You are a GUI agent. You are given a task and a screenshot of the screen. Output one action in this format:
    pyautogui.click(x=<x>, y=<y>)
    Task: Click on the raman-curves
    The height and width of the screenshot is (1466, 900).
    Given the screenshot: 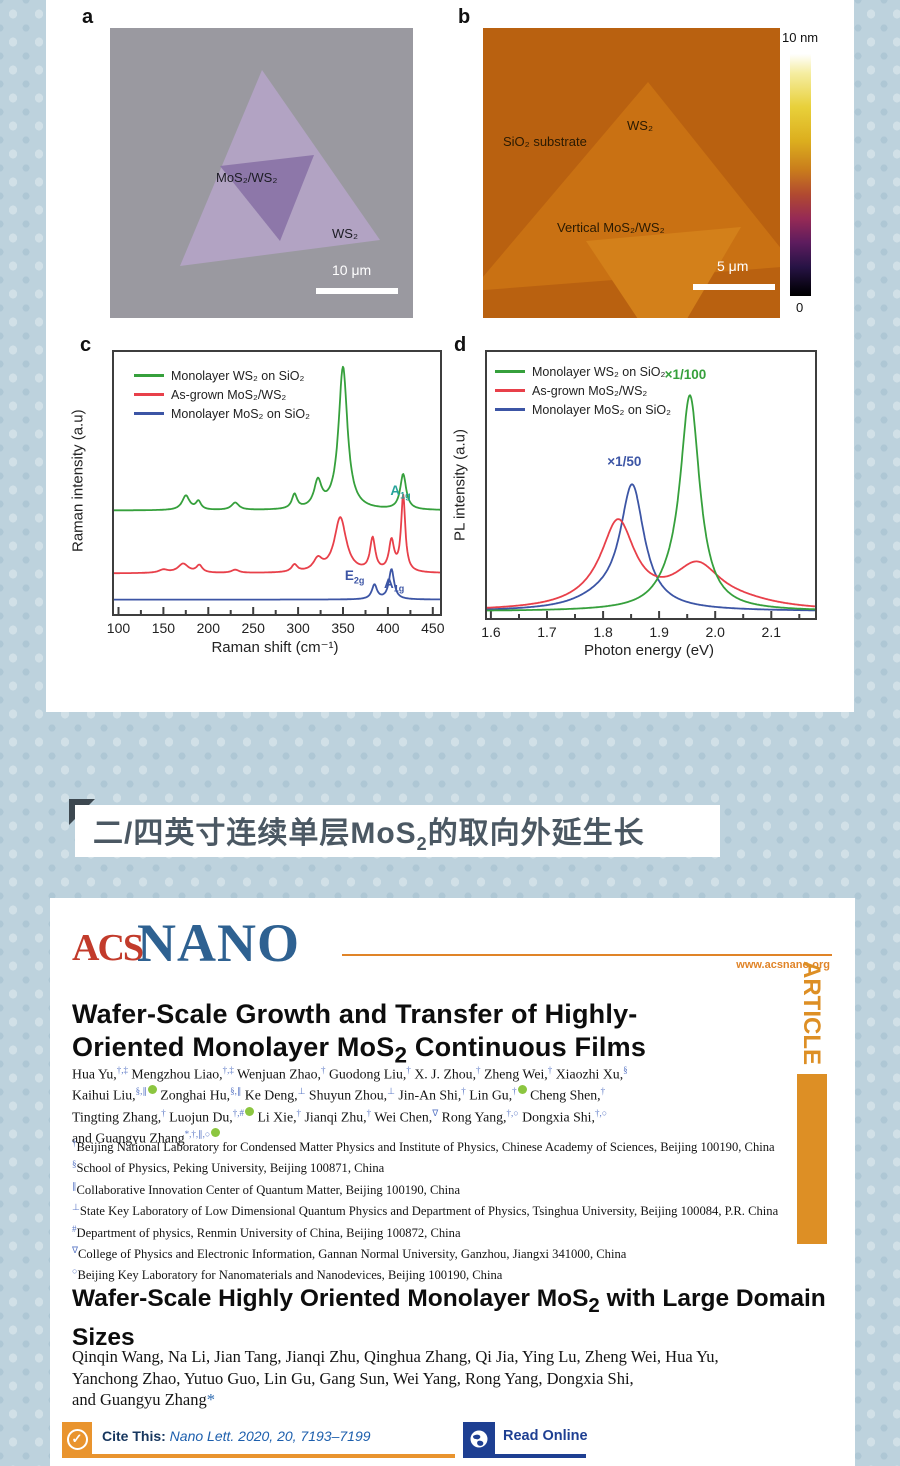 What is the action you would take?
    pyautogui.click(x=277, y=489)
    